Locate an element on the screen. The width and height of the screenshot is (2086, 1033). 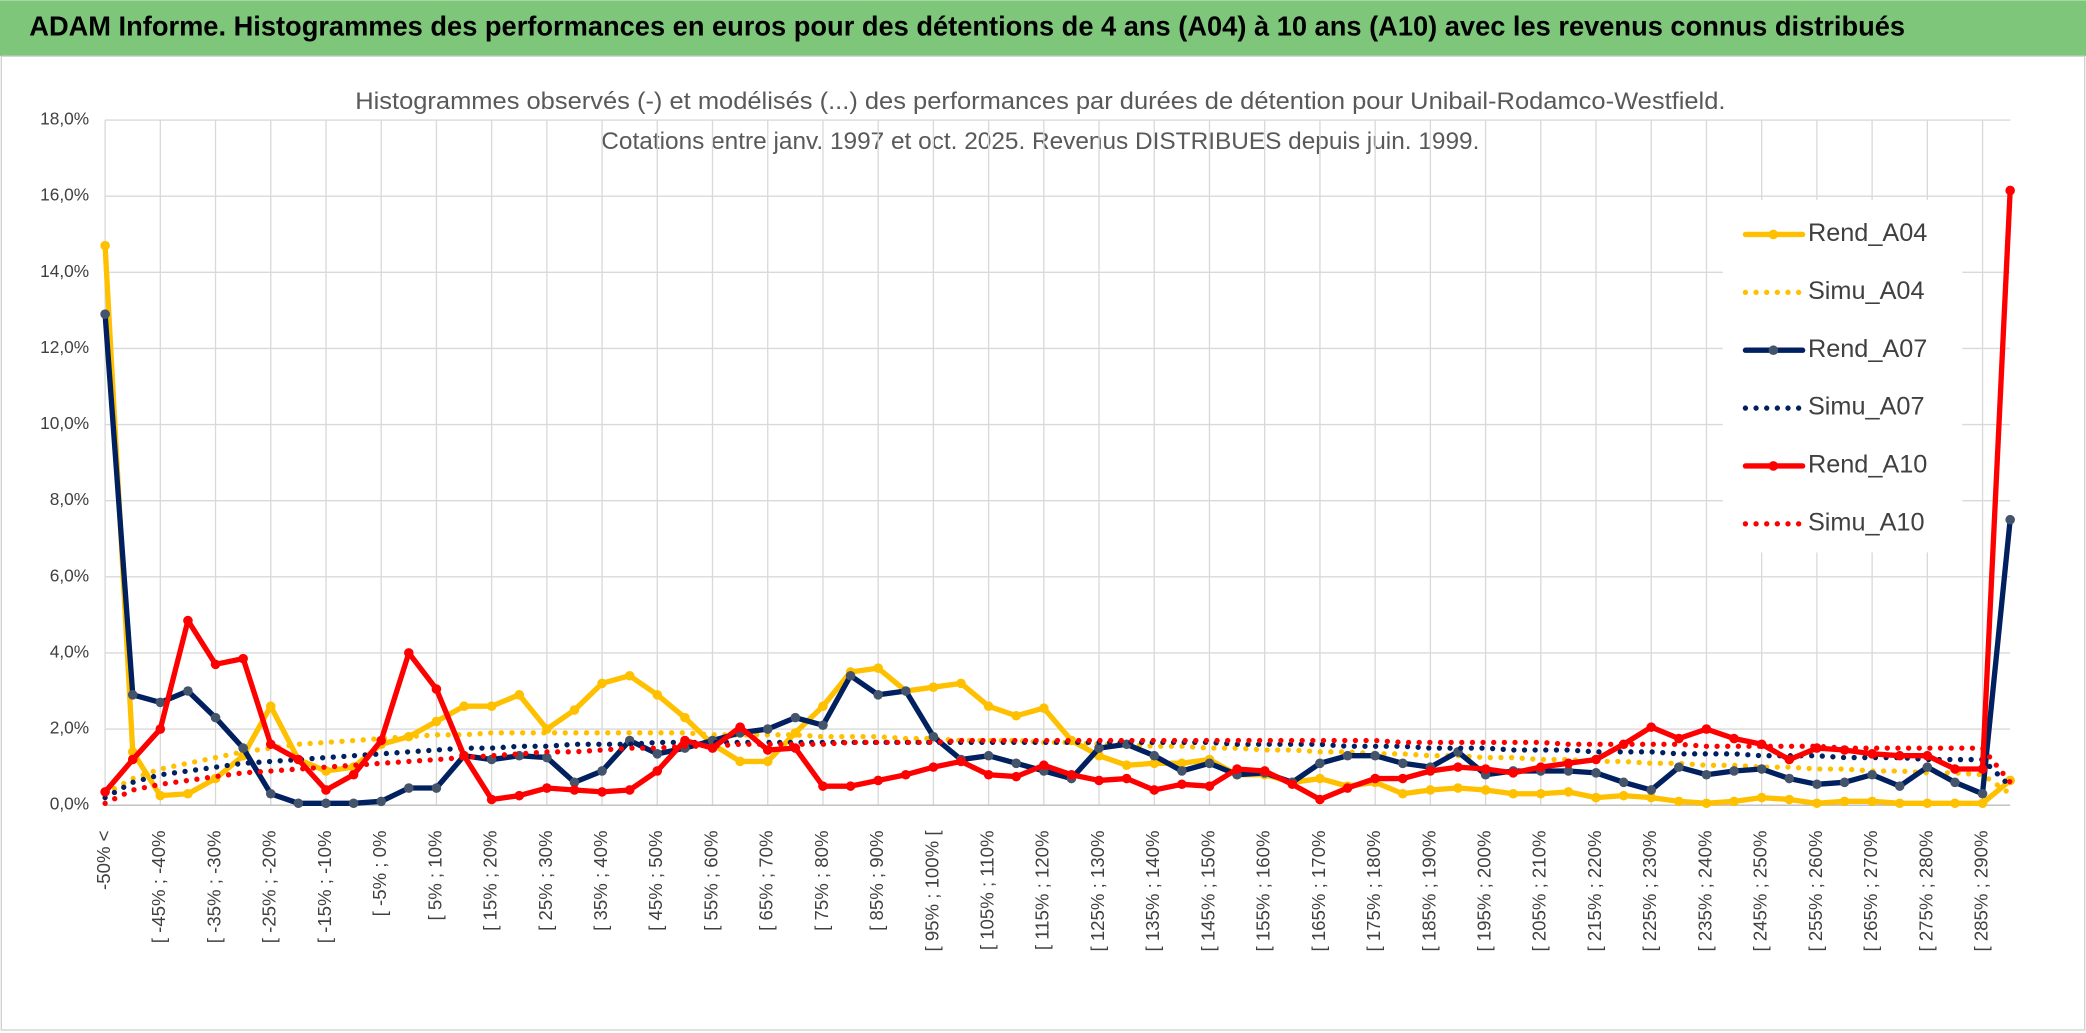
x-tick-label: [ 185% ; 190% is located at coordinates (1428, 890).